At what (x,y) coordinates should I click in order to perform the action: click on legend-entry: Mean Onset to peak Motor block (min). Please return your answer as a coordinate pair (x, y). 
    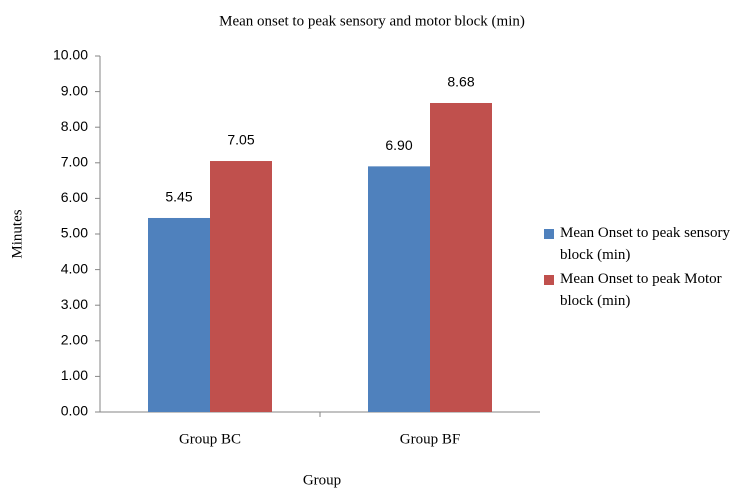
    Looking at the image, I should click on (641, 290).